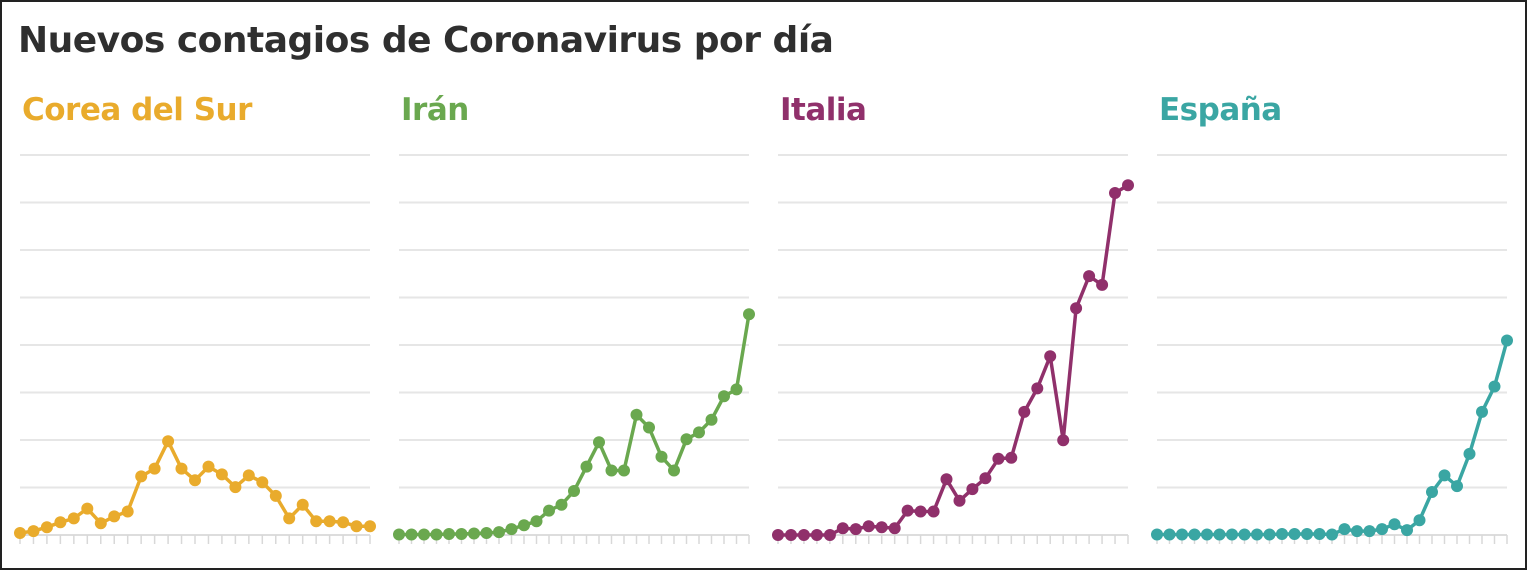 Image resolution: width=1527 pixels, height=570 pixels. I want to click on series-line-espana, so click(1333, 438).